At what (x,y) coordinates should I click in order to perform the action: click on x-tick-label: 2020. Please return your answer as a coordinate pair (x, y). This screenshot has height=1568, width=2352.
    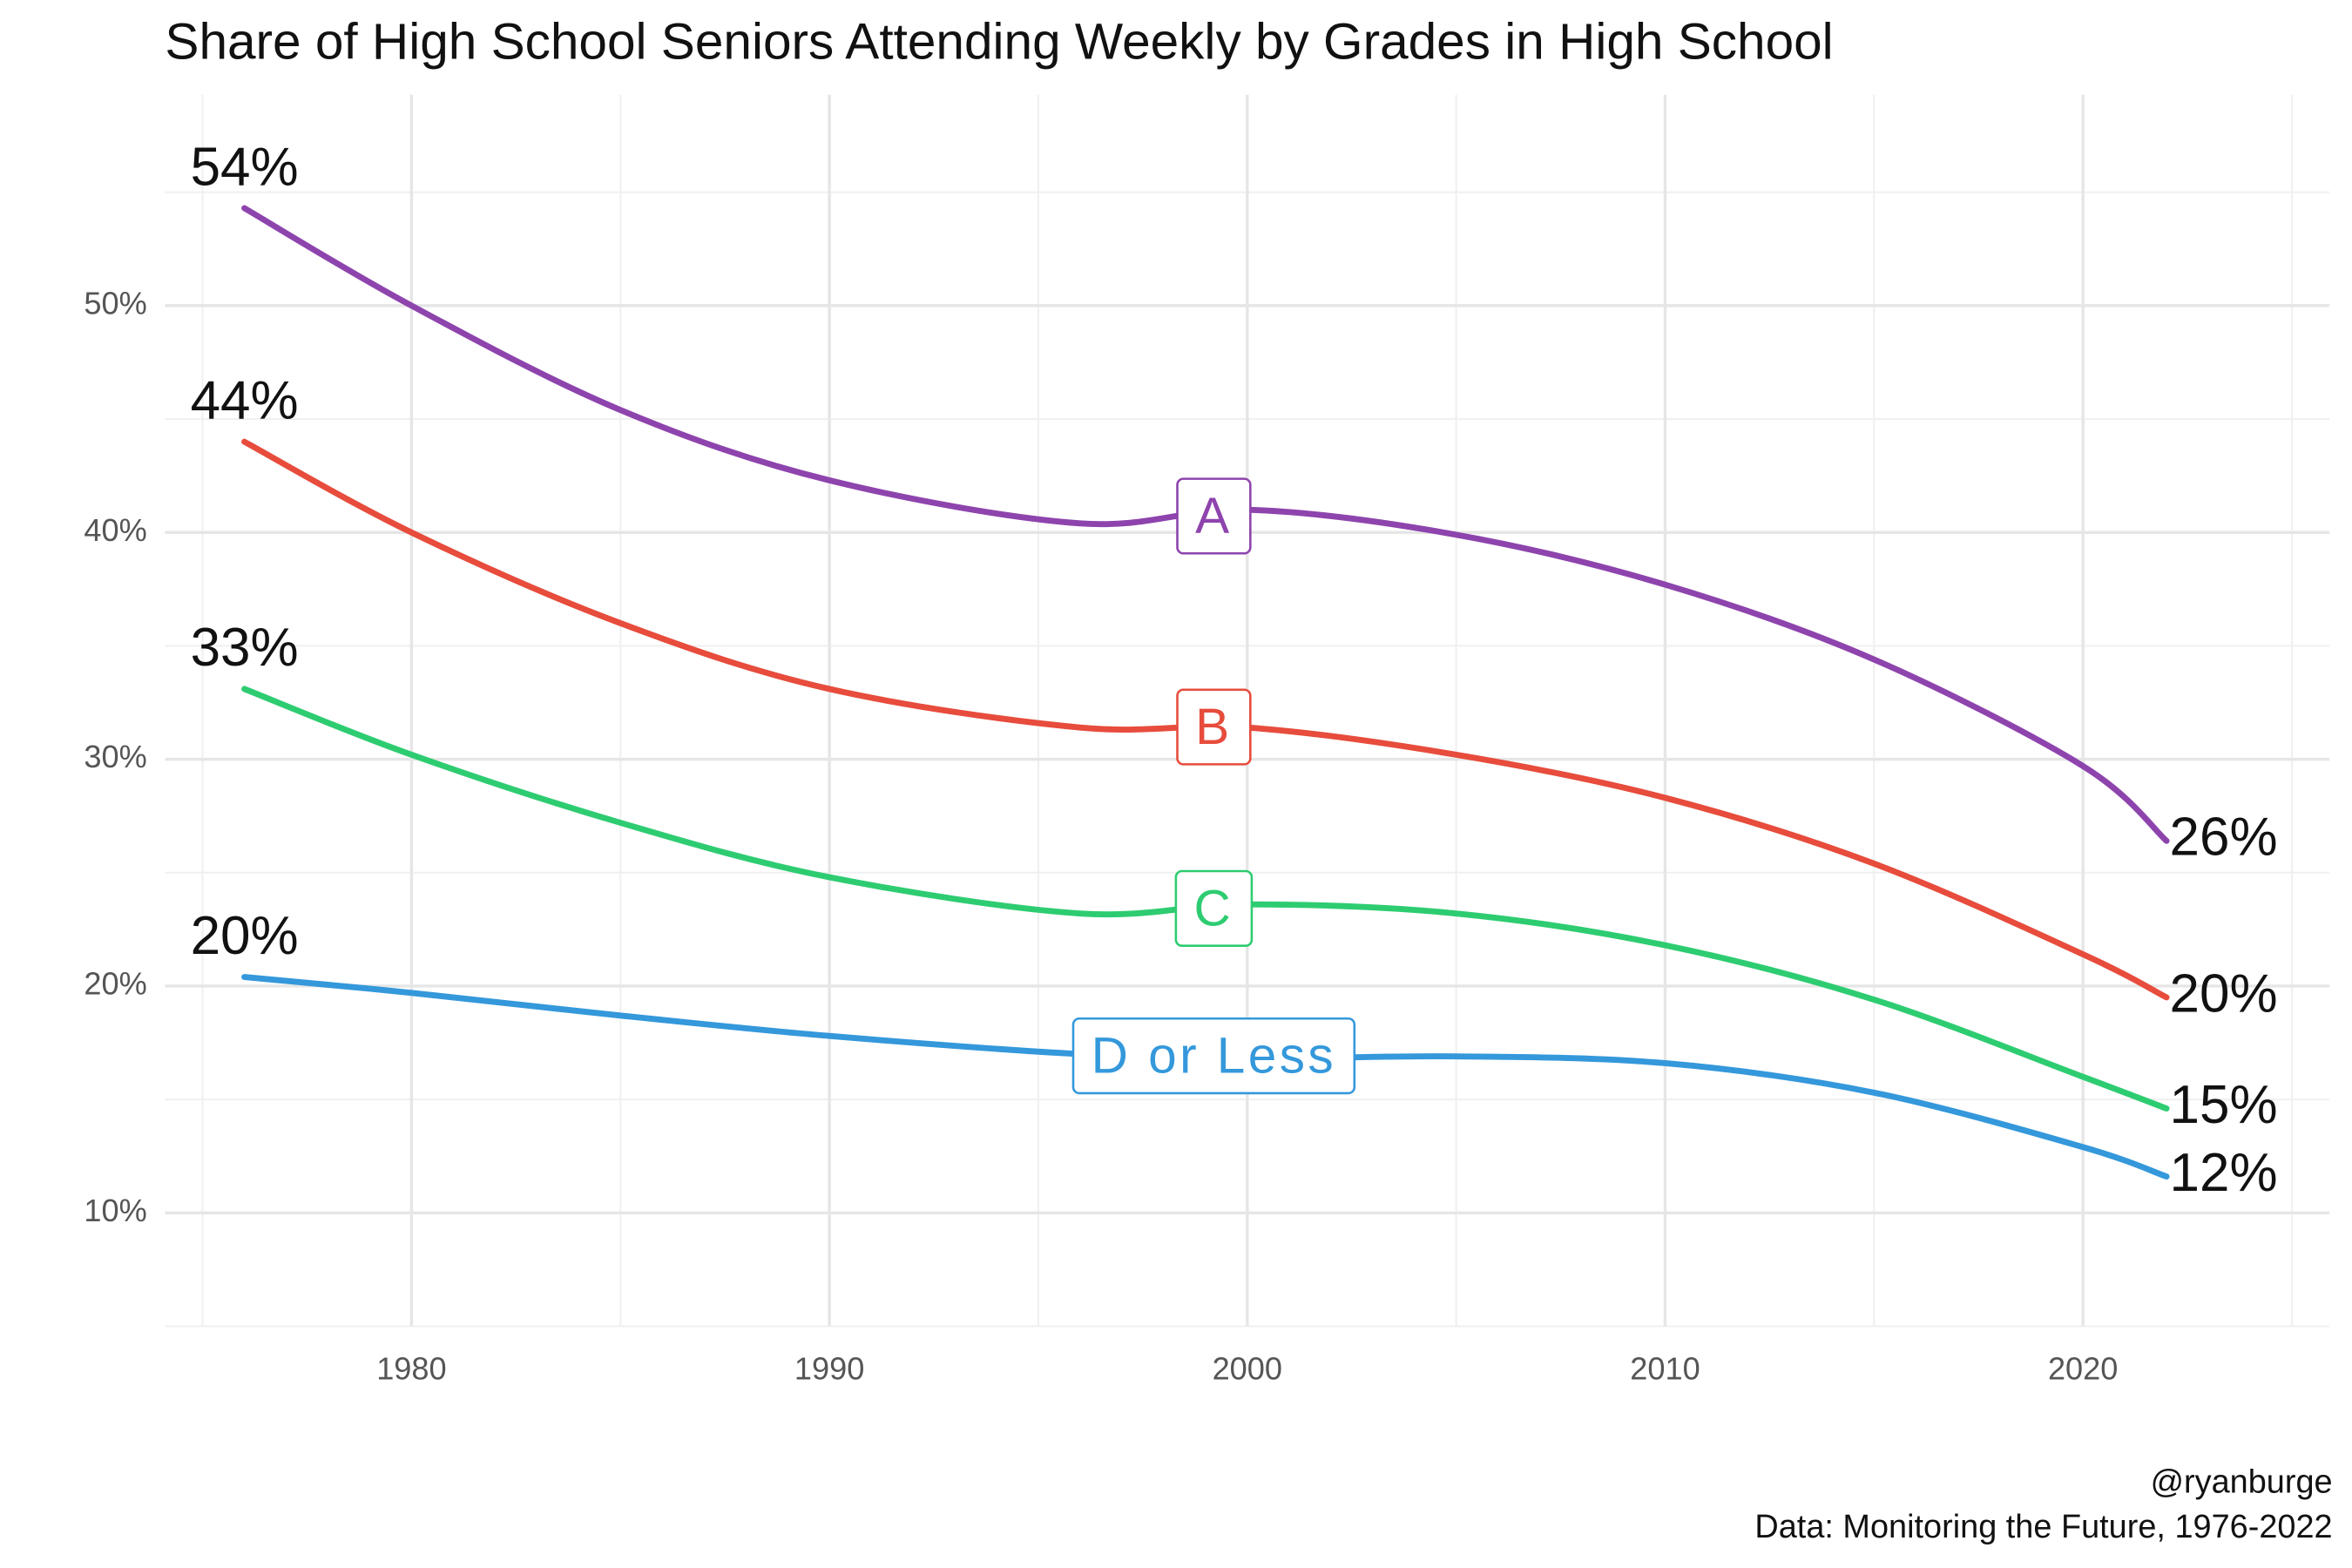
    Looking at the image, I should click on (2083, 1369).